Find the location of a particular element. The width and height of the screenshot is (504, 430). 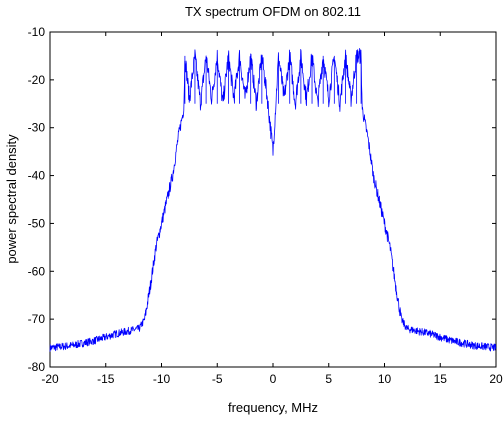

y-tick-label: -40 is located at coordinates (37, 176).